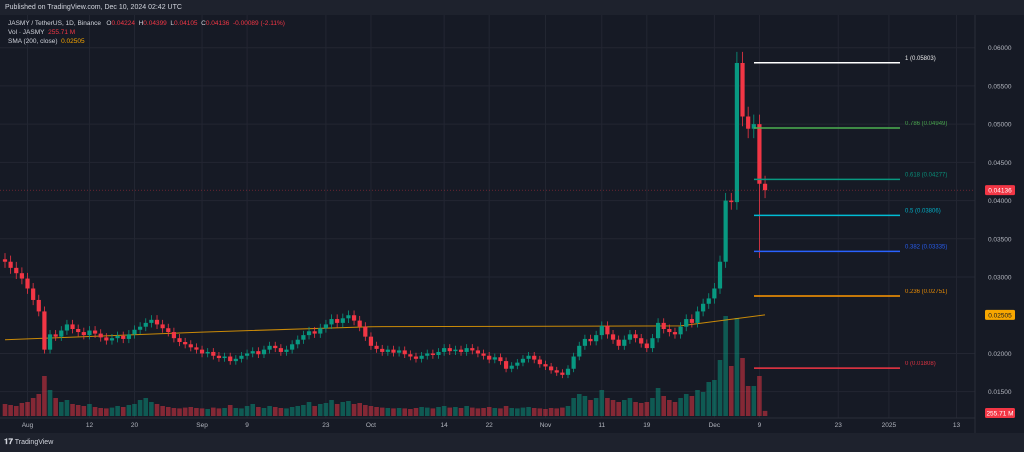  I want to click on sma-value: 0.02505, so click(73, 41).